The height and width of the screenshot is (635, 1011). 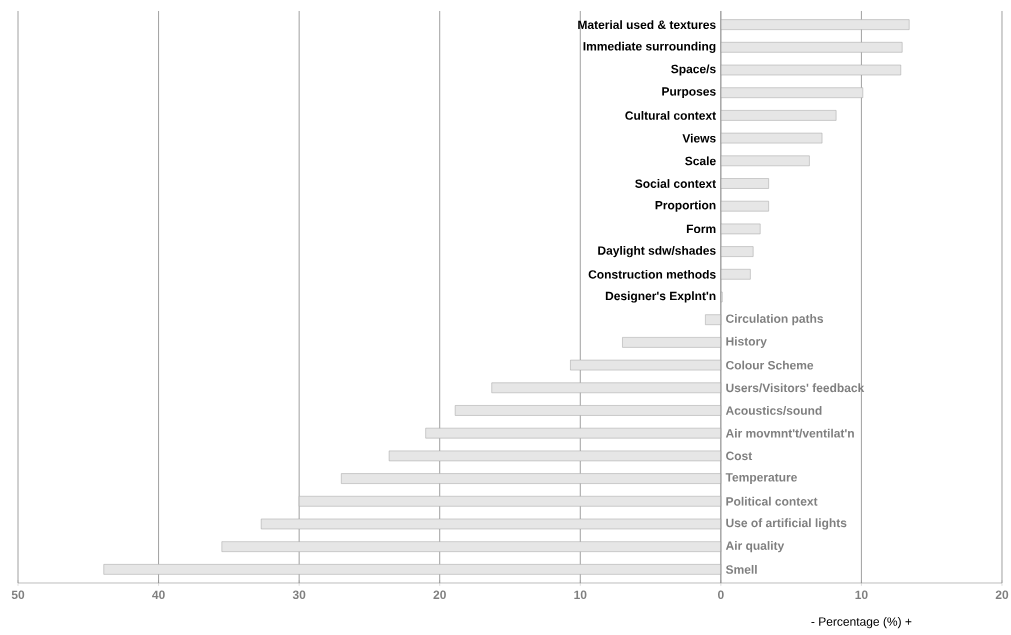 What do you see at coordinates (721, 595) in the screenshot?
I see `x-tick-label: 0` at bounding box center [721, 595].